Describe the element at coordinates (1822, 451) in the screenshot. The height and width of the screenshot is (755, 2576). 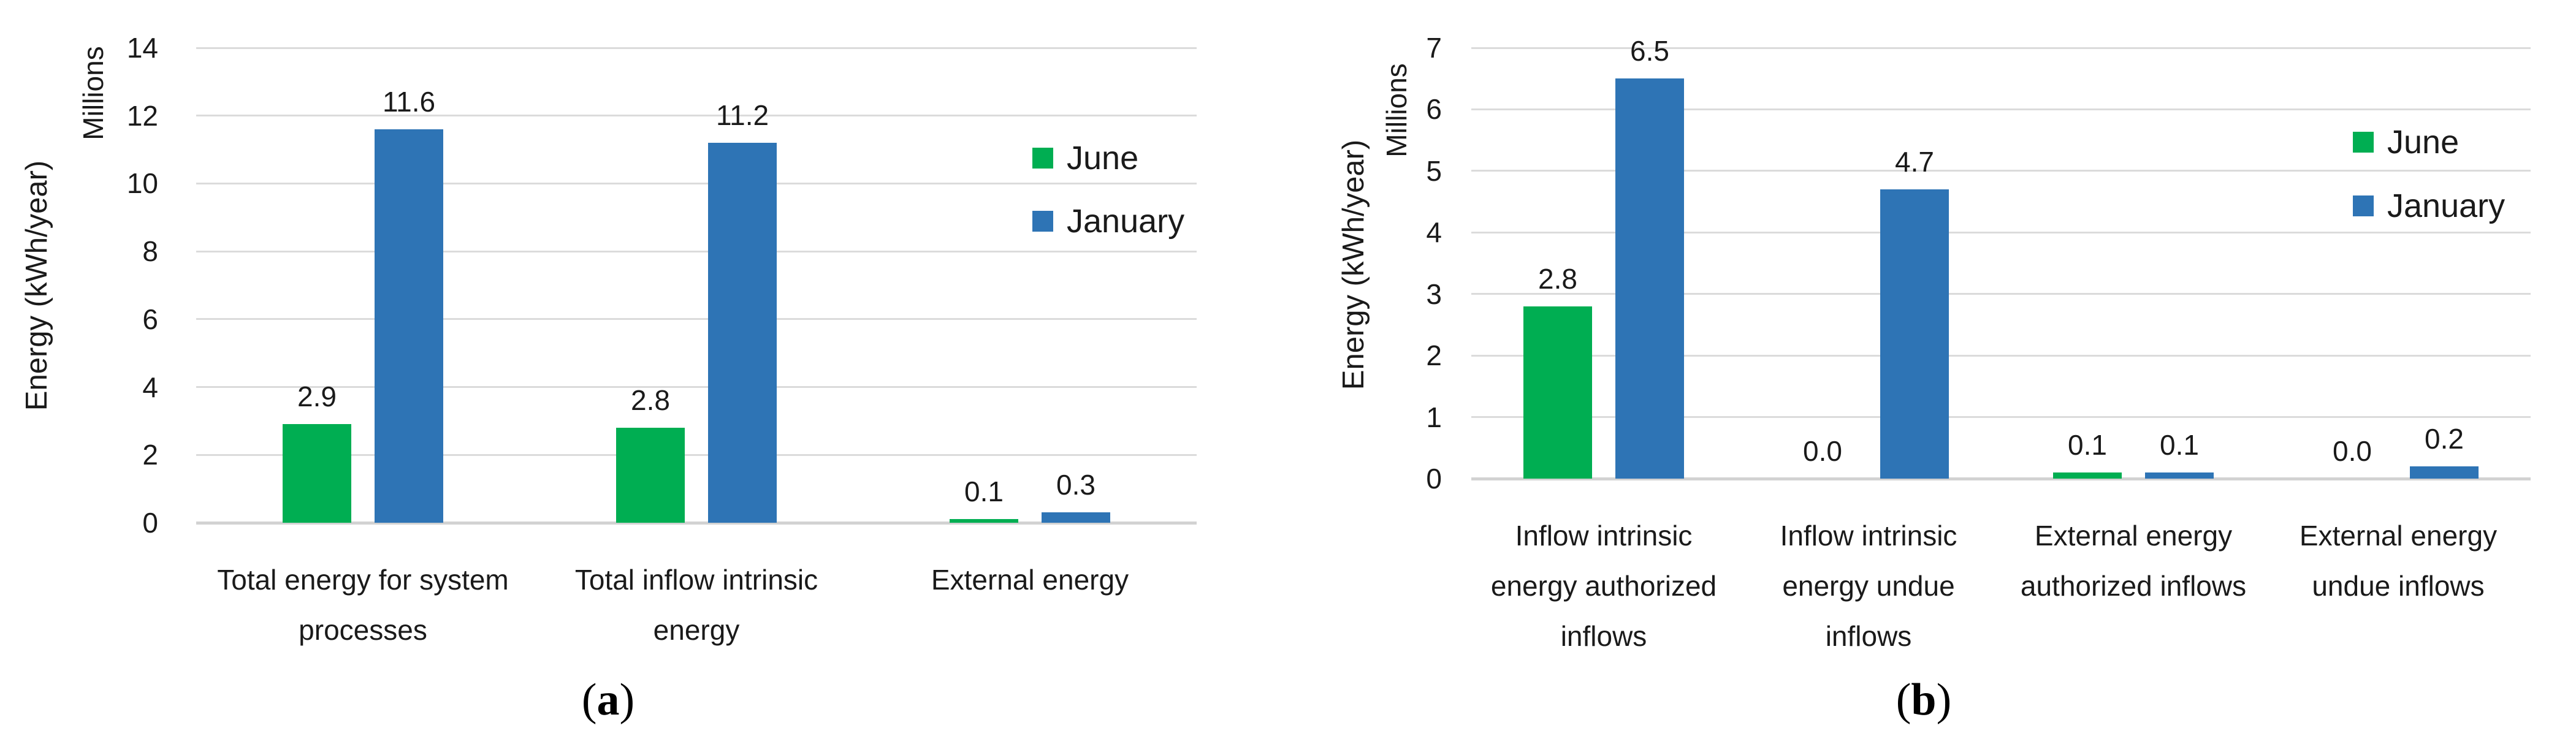
I see `value-label-june-2: 0.0` at that location.